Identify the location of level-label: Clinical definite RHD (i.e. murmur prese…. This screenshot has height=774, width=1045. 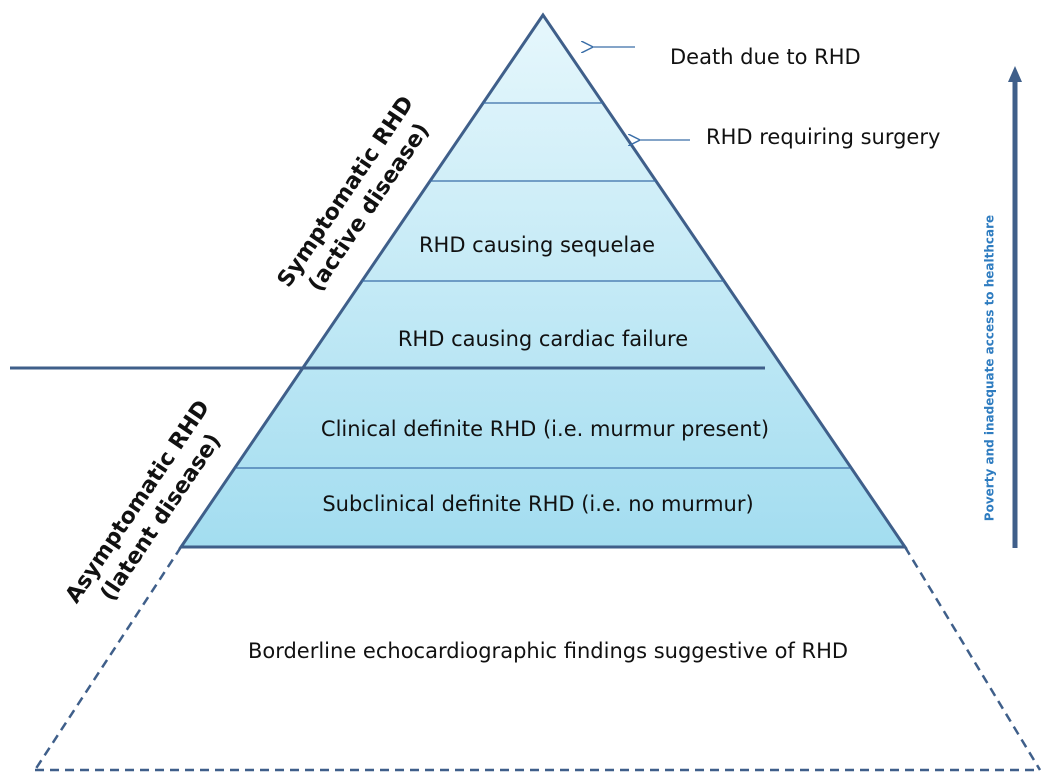
(545, 429).